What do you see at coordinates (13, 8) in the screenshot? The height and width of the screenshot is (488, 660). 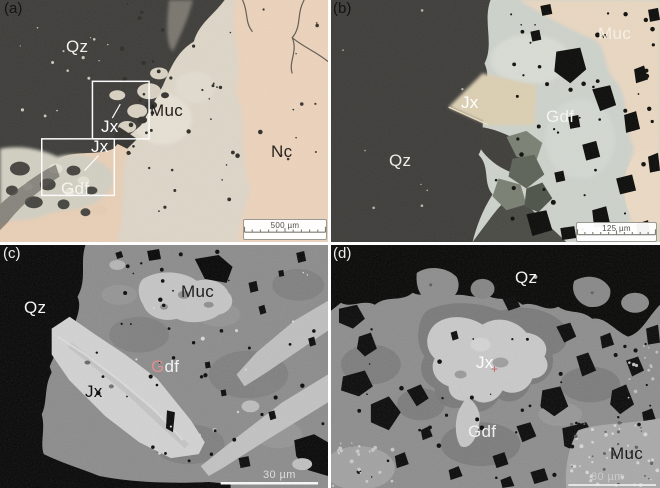 I see `panel-letter-a: (a)` at bounding box center [13, 8].